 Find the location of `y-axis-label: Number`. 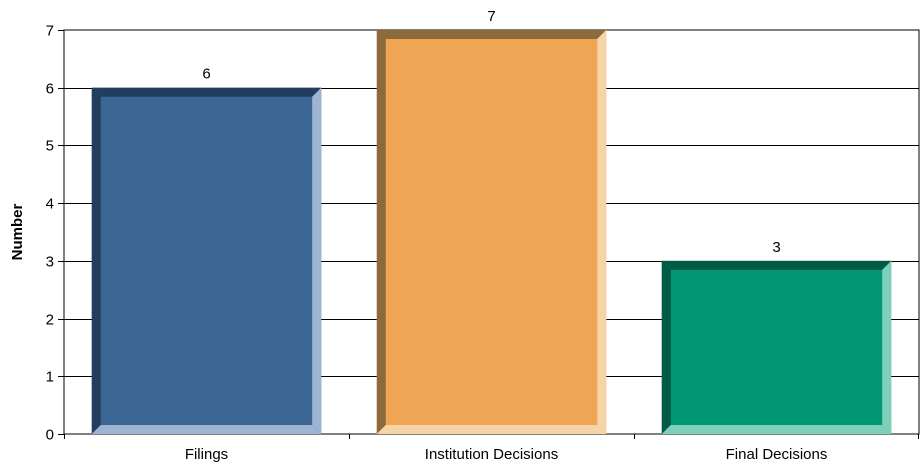

y-axis-label: Number is located at coordinates (17, 232).